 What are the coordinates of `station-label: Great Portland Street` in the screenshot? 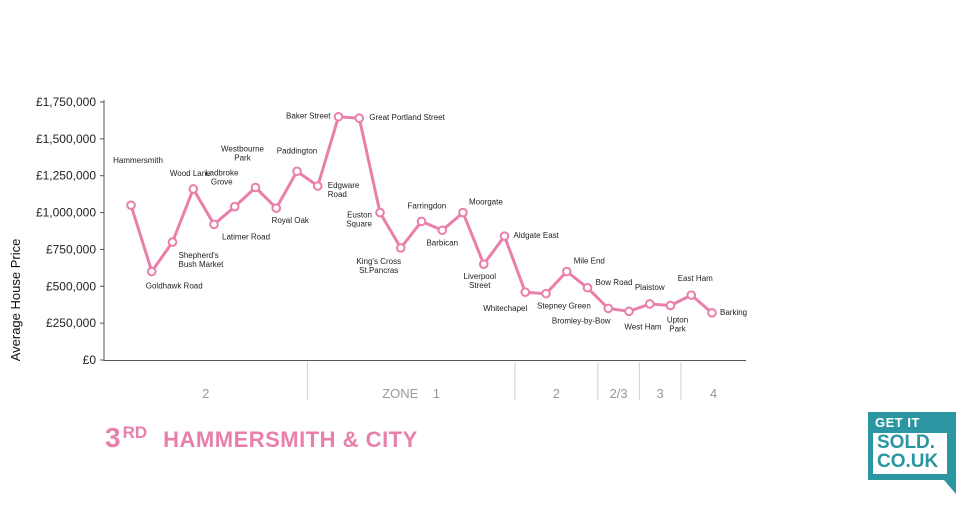 It's located at (407, 117).